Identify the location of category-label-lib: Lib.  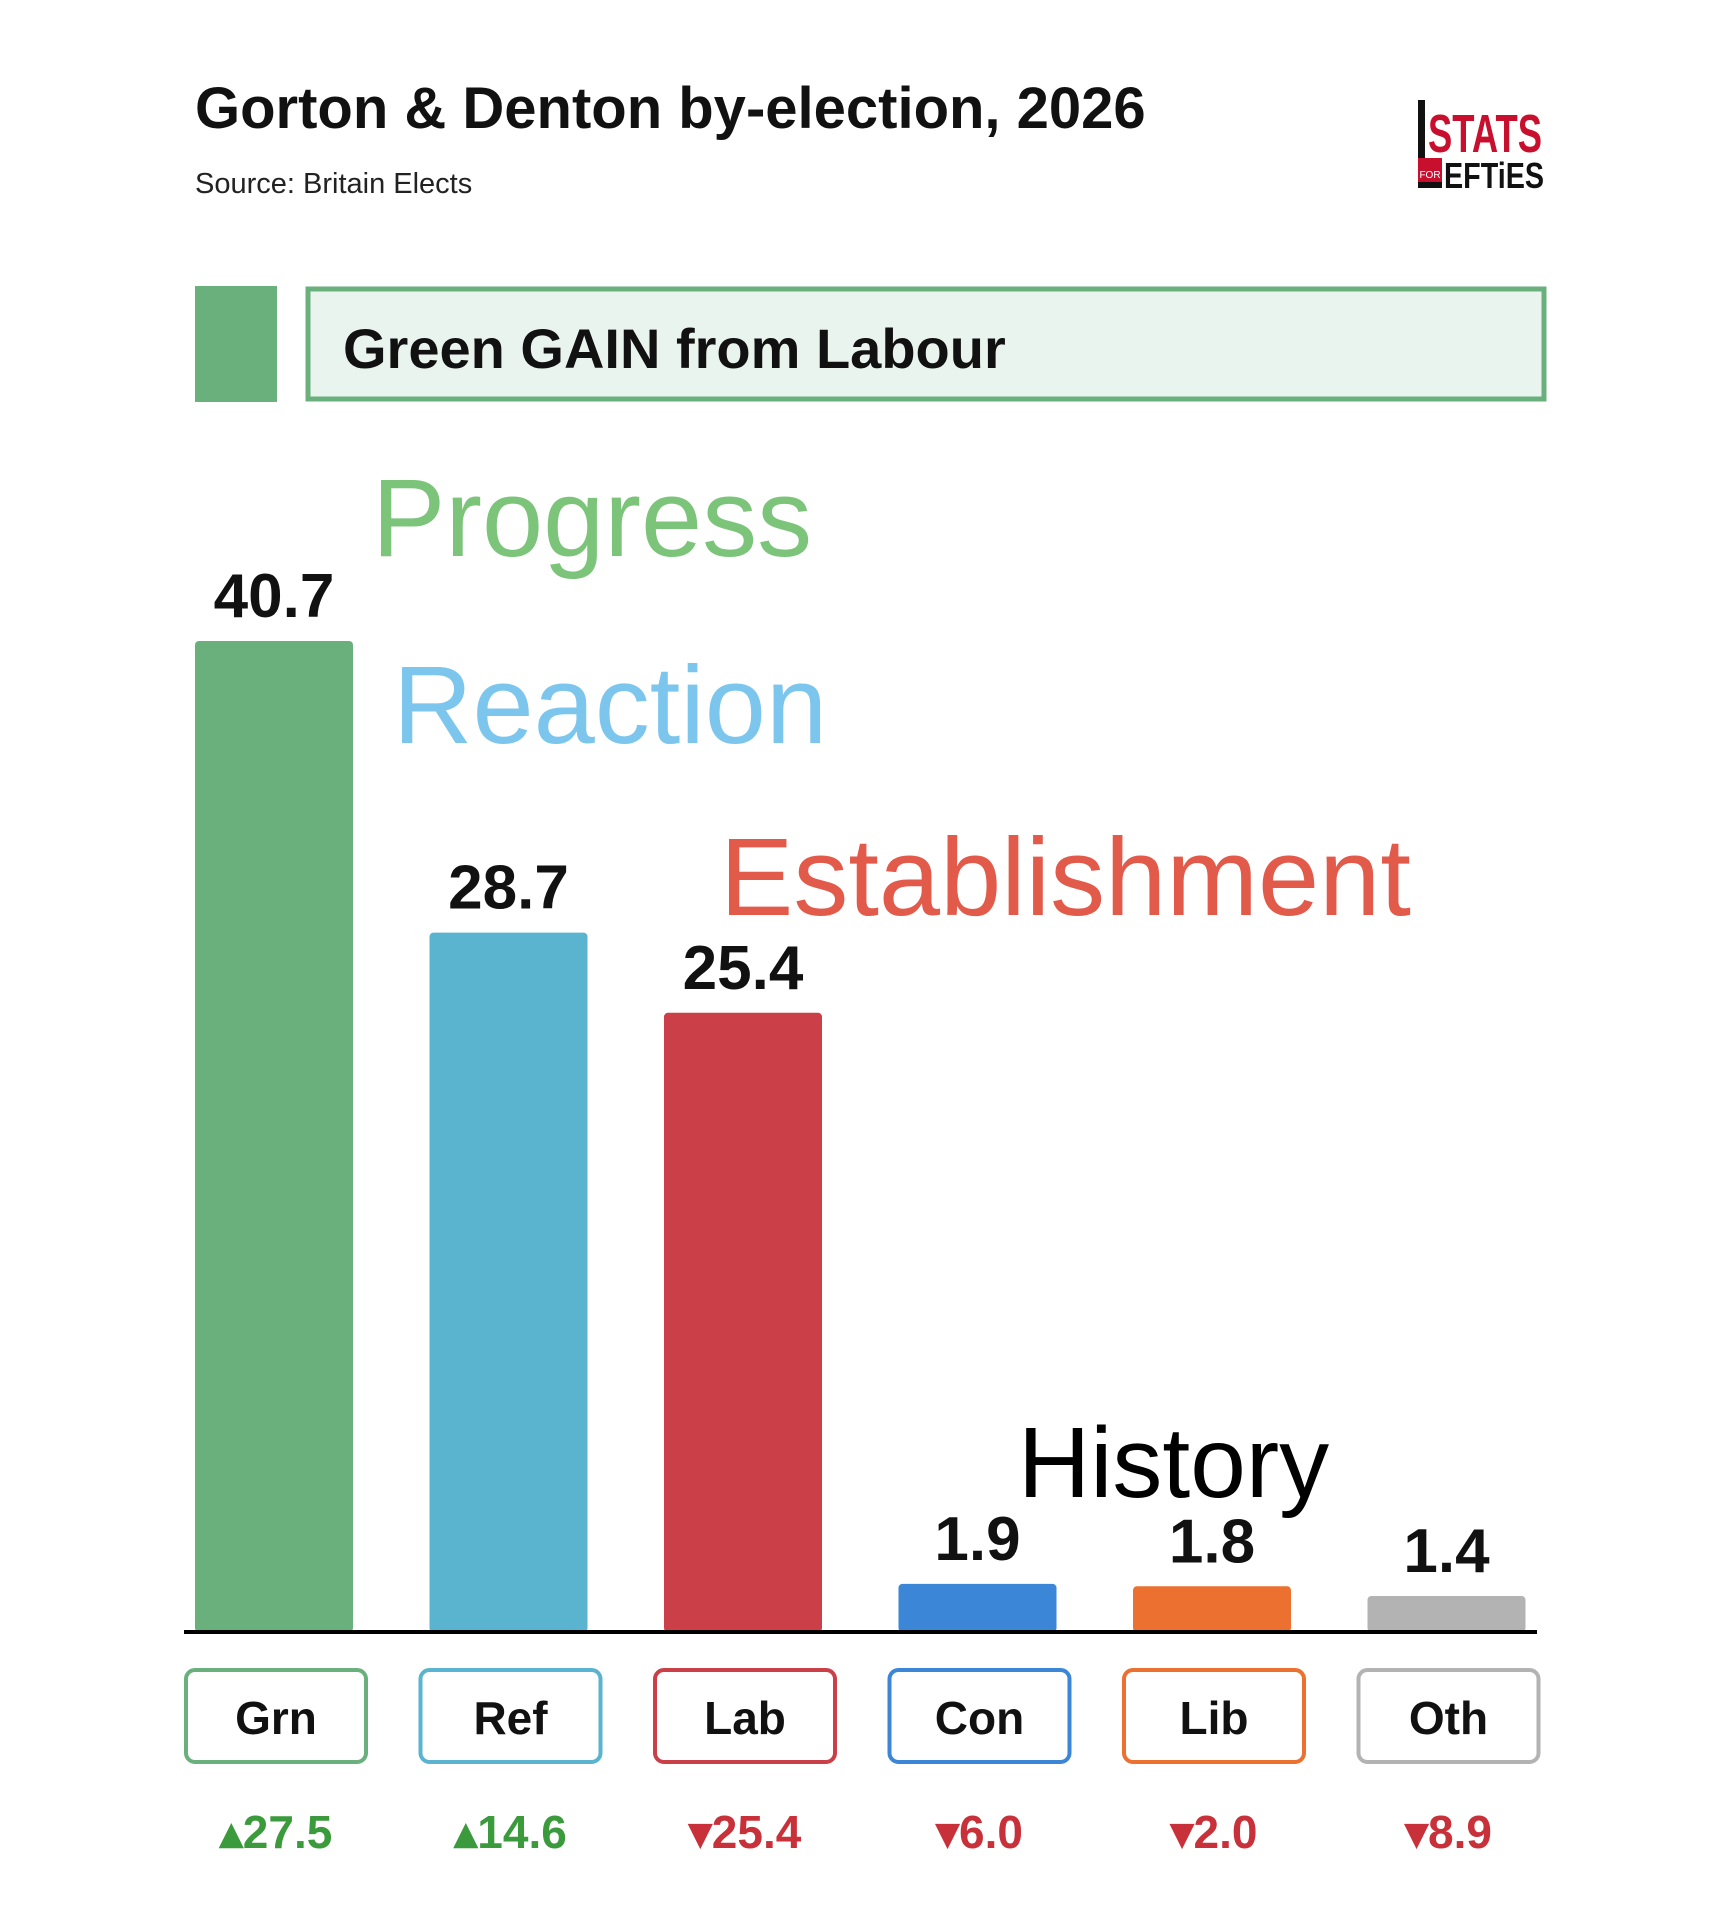
(1214, 1718).